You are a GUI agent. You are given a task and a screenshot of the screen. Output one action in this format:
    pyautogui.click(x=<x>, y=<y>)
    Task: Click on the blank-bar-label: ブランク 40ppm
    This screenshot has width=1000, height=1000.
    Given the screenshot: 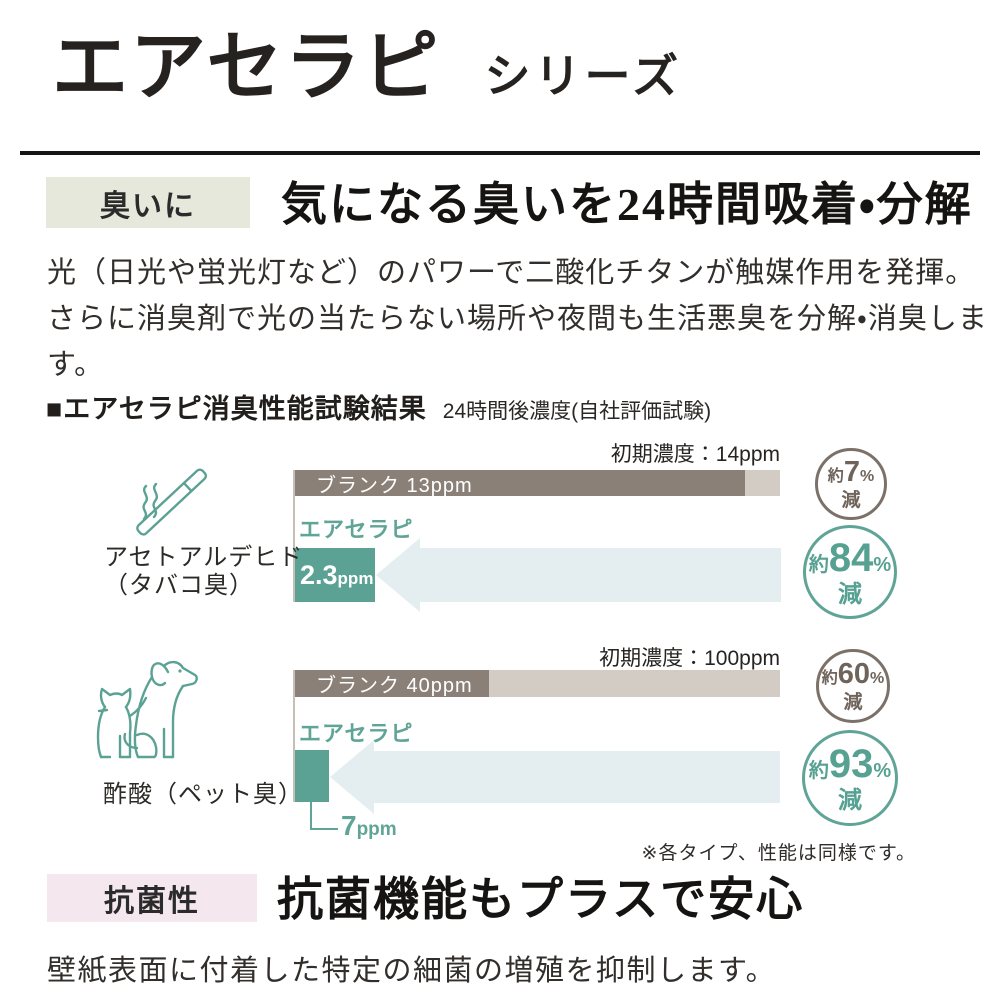 What is the action you would take?
    pyautogui.click(x=394, y=686)
    